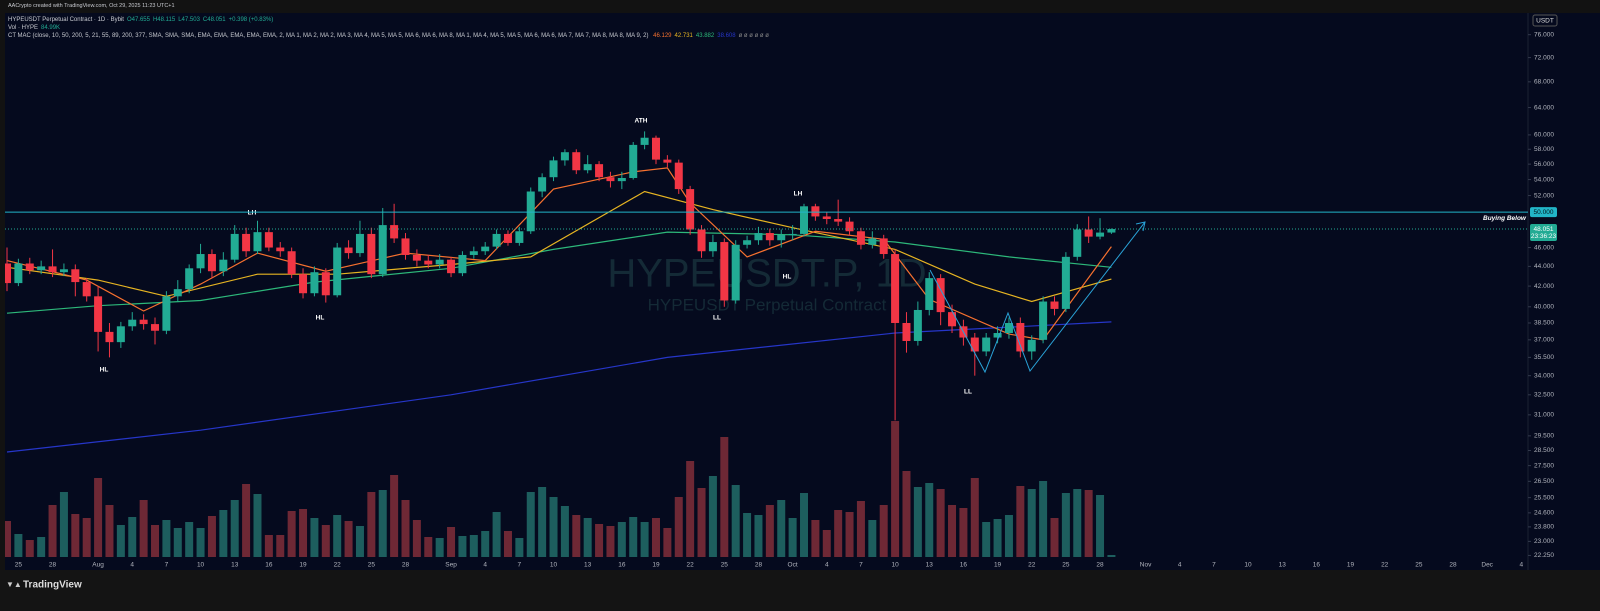  What do you see at coordinates (1544, 286) in the screenshot?
I see `y-tick-label: 42.000` at bounding box center [1544, 286].